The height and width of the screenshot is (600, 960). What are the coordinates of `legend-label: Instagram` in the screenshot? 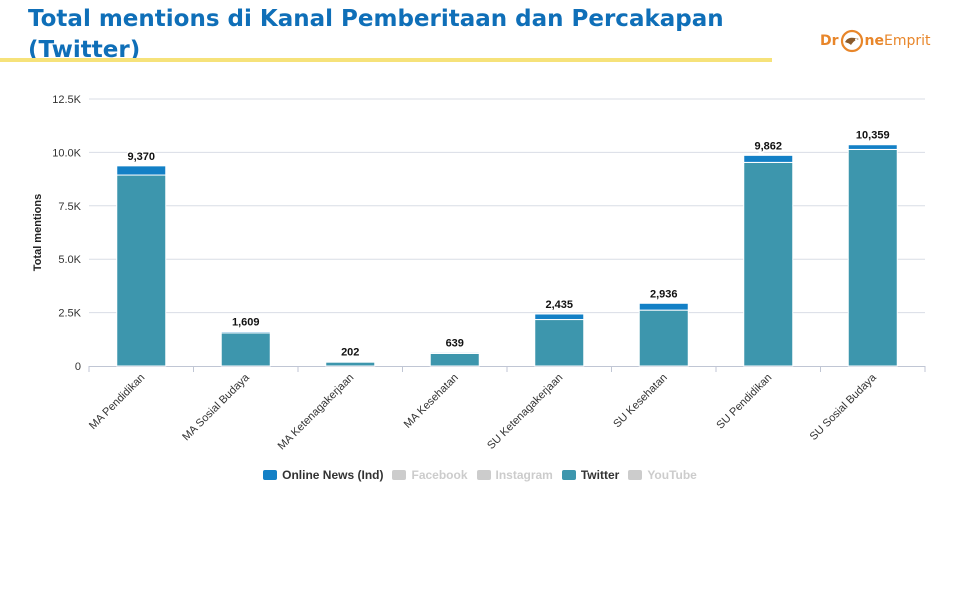 It's located at (524, 475).